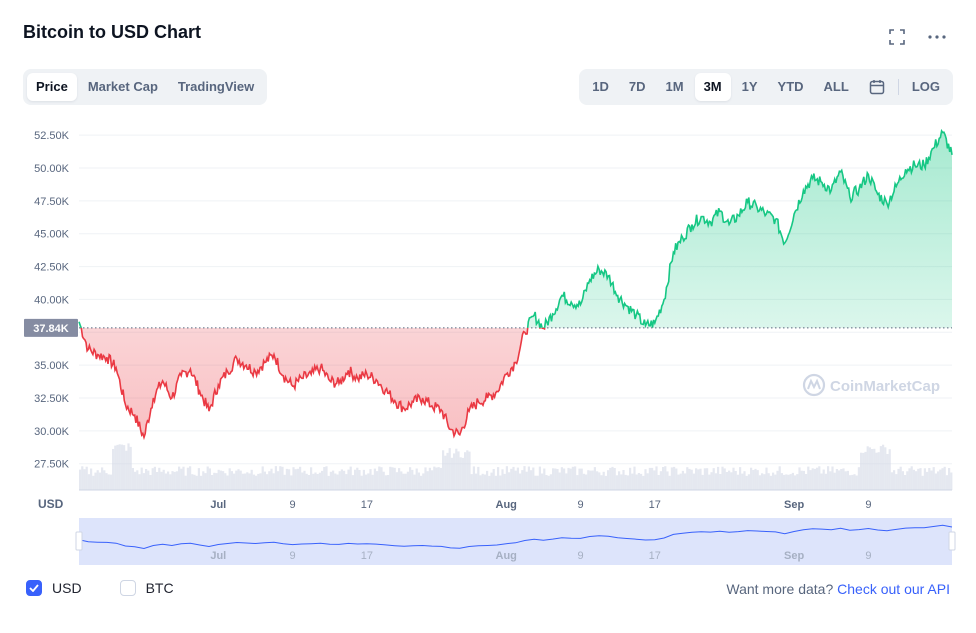 The height and width of the screenshot is (633, 976). I want to click on navigator-window, so click(515, 541).